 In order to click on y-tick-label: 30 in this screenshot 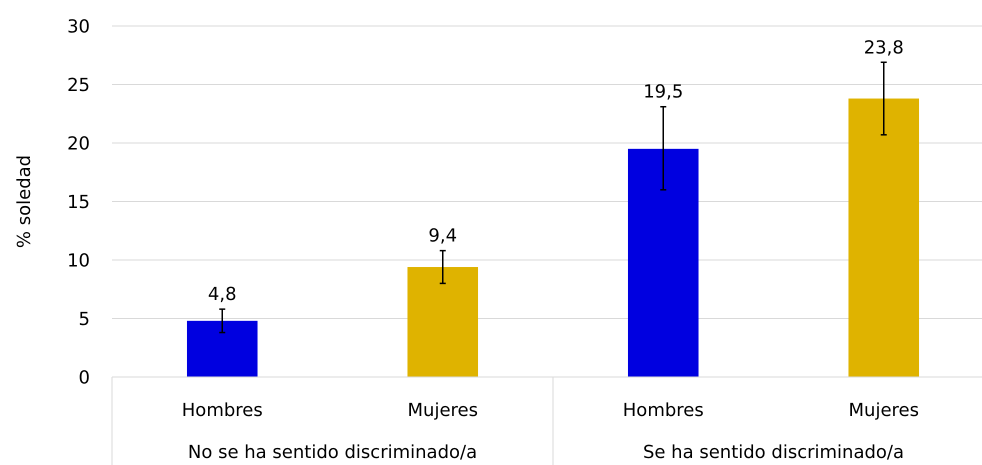, I will do `click(78, 27)`.